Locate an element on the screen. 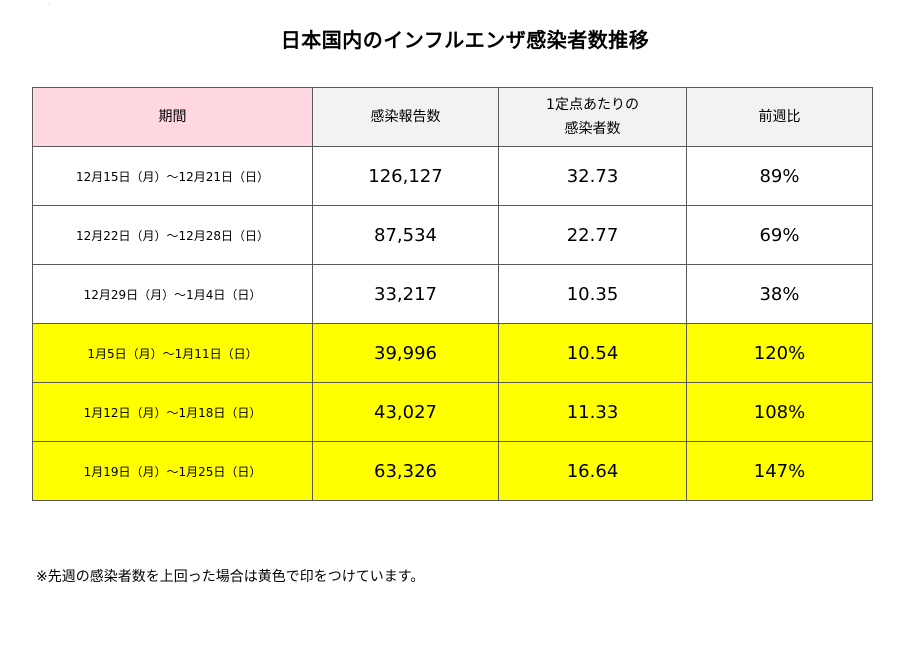 The width and height of the screenshot is (900, 650). cell-per-point: 10.54 is located at coordinates (592, 353).